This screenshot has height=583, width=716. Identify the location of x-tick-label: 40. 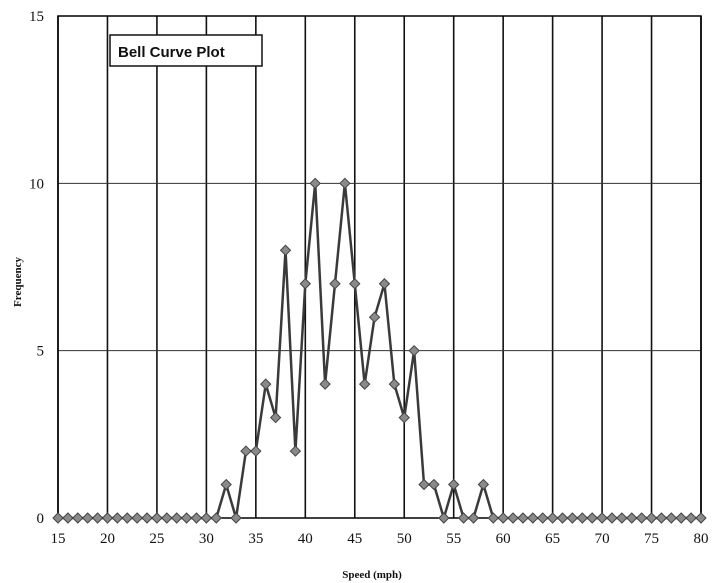
(305, 539).